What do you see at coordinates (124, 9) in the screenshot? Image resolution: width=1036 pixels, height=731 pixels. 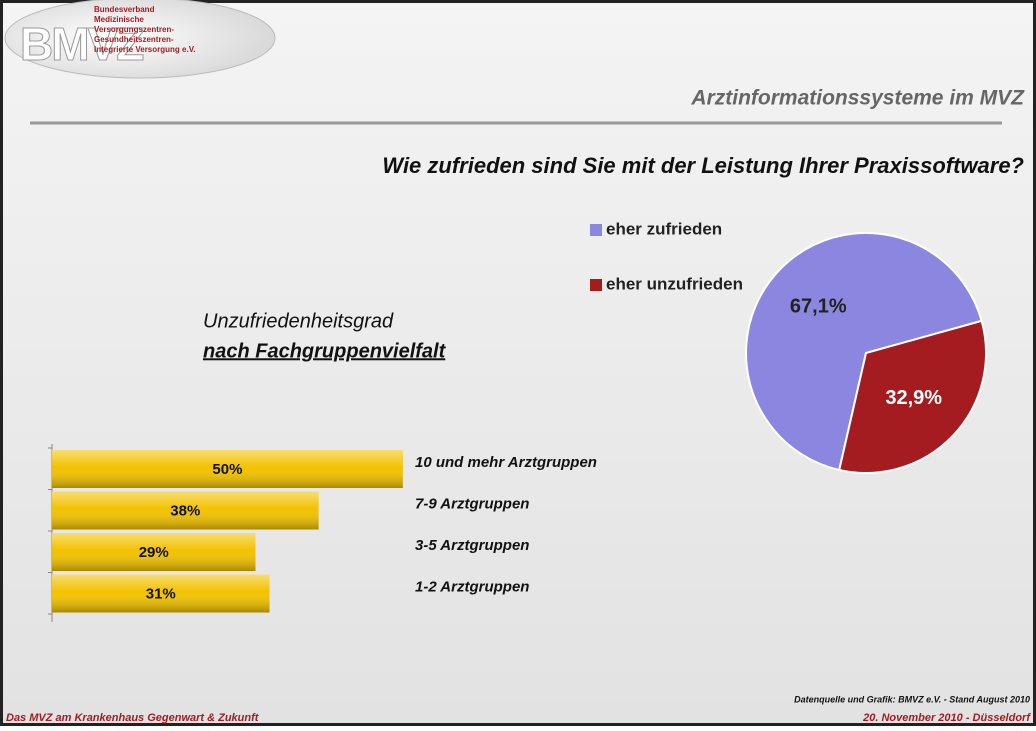 I see `logo-line: Bundesverband` at bounding box center [124, 9].